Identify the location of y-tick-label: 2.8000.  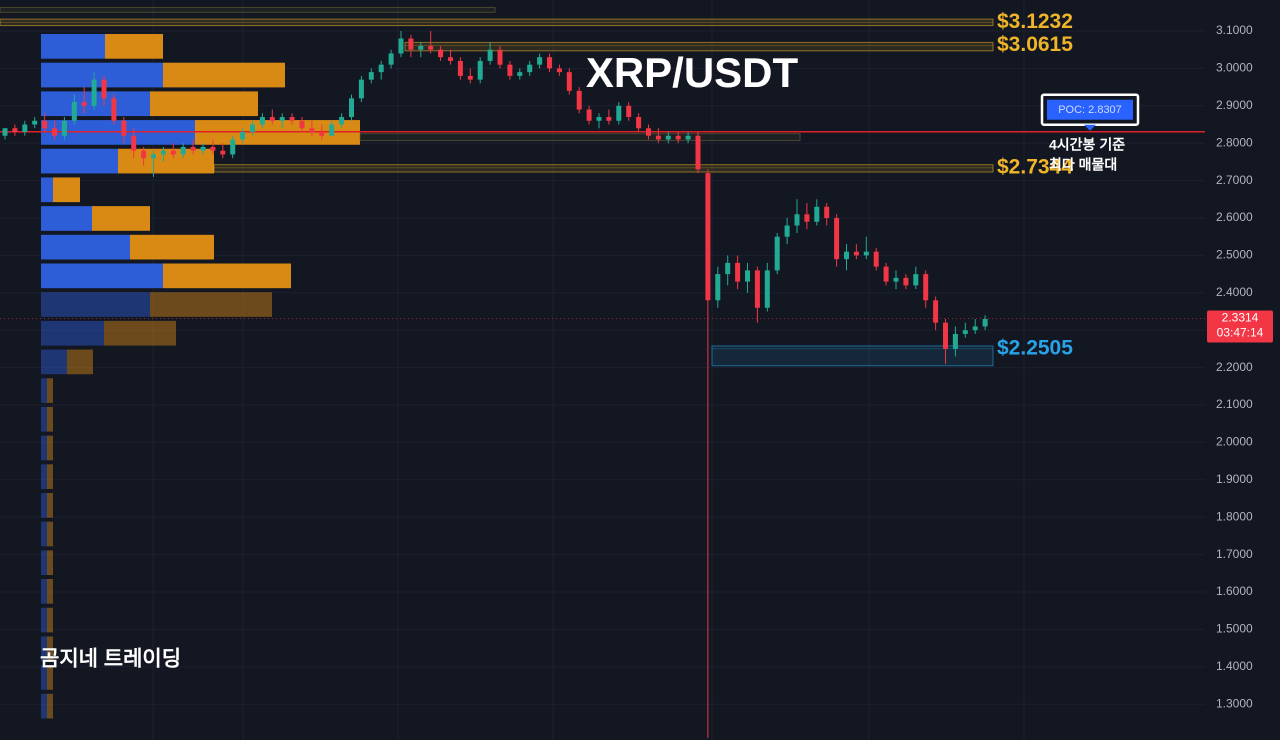
(1234, 142).